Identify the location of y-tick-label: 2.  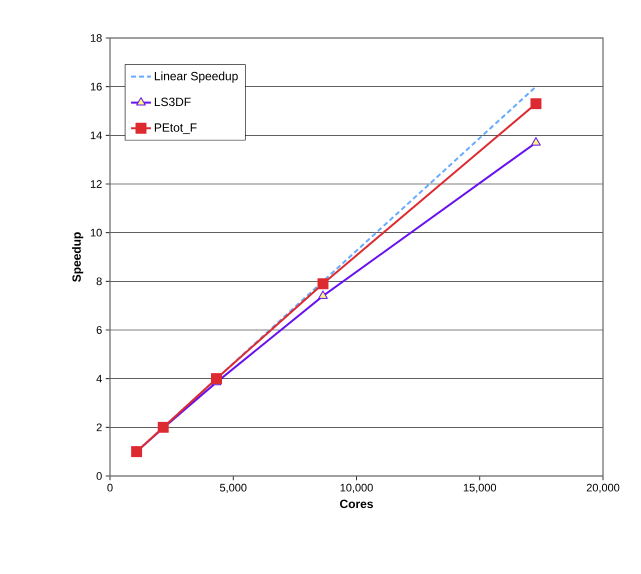
(99, 428).